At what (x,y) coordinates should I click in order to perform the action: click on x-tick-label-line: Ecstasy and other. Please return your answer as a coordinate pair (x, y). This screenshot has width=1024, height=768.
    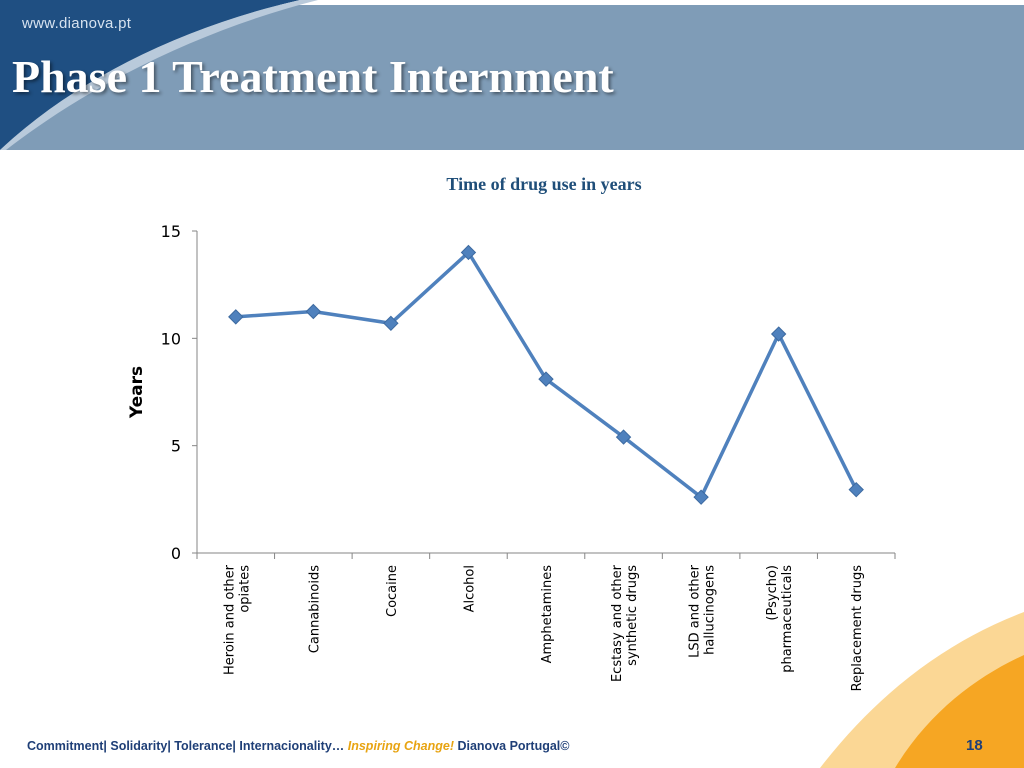
    Looking at the image, I should click on (617, 623).